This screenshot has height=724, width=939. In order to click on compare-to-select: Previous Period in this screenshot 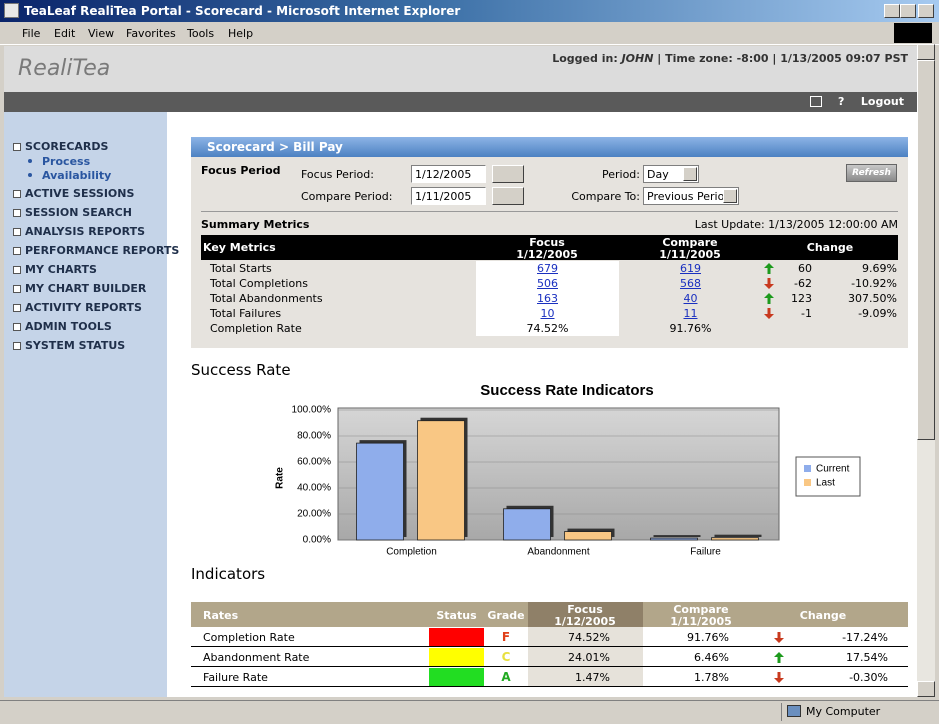, I will do `click(691, 196)`.